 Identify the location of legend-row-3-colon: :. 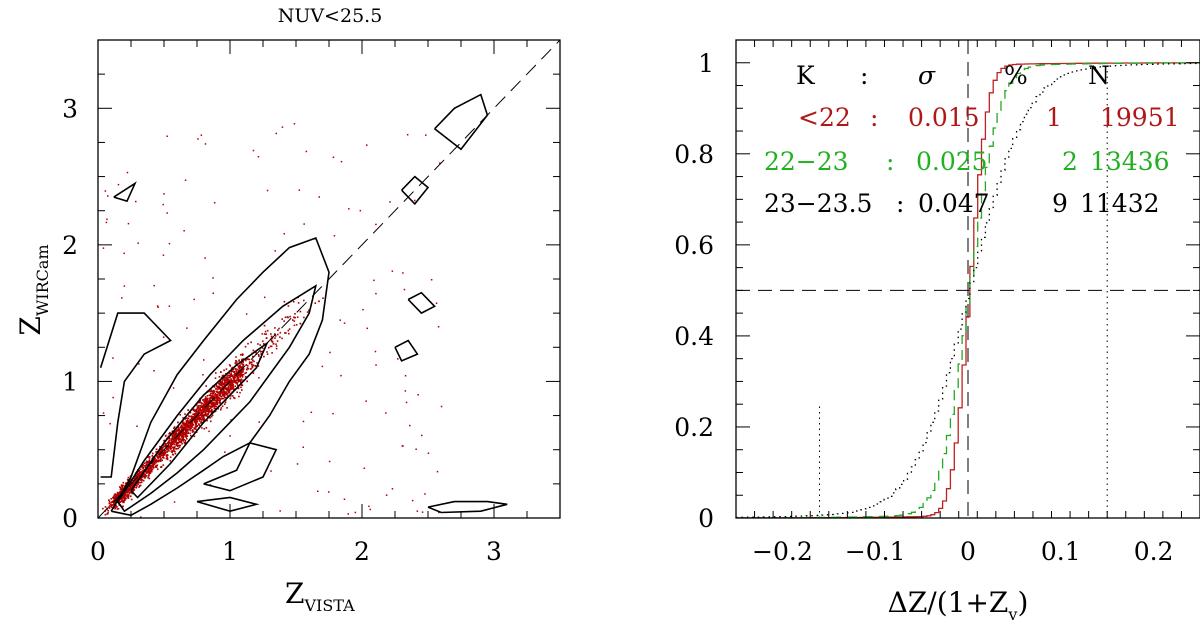
(900, 203).